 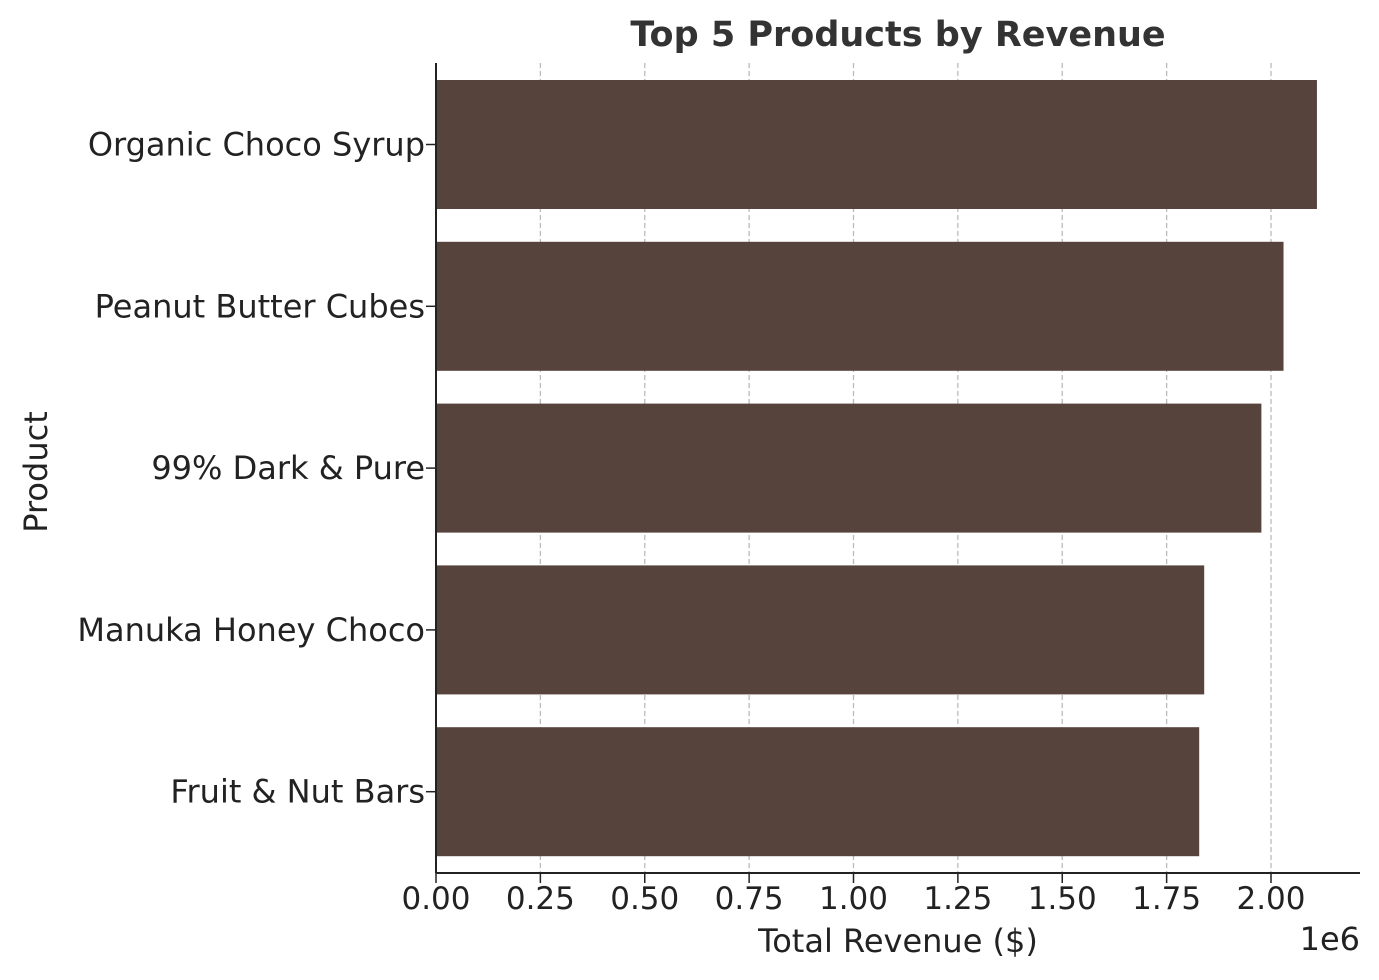 I want to click on x-axis-title: Total Revenue ($), so click(x=897, y=941).